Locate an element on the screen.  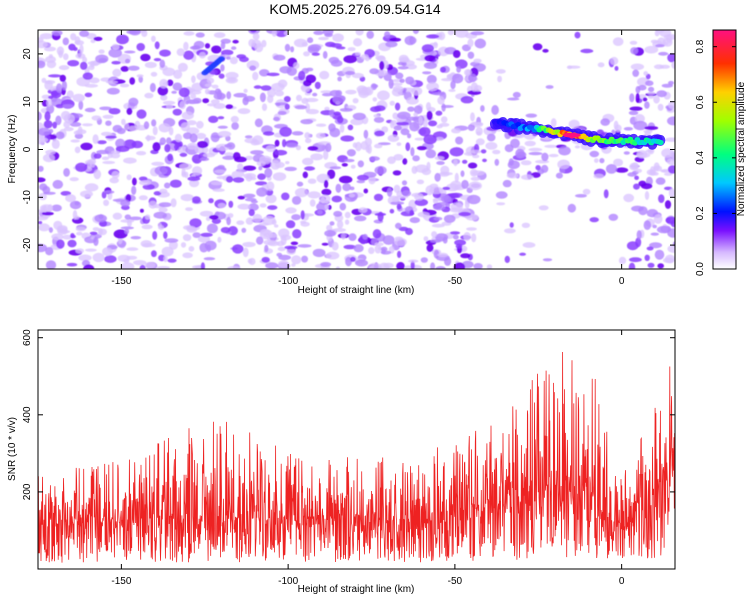
heatmap-signal-ridge is located at coordinates (577, 133).